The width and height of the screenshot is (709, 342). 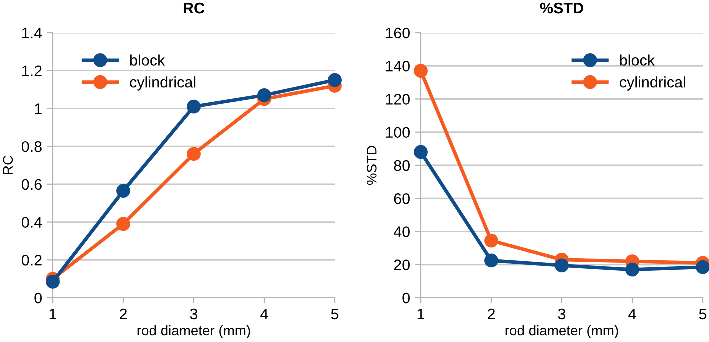 I want to click on y-axis-title: RC, so click(x=8, y=165).